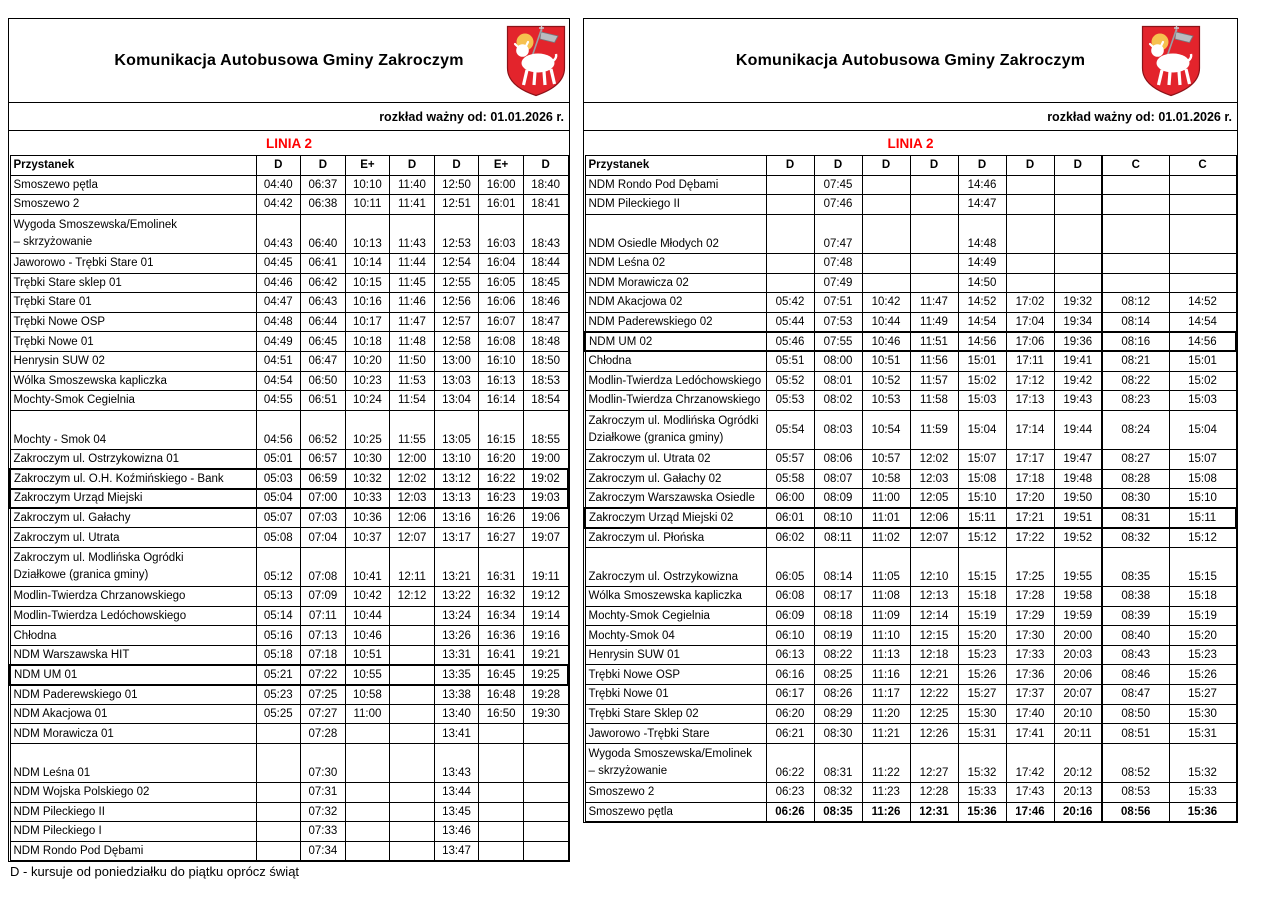 Image resolution: width=1283 pixels, height=901 pixels. I want to click on time-cell: 17:43, so click(1030, 792).